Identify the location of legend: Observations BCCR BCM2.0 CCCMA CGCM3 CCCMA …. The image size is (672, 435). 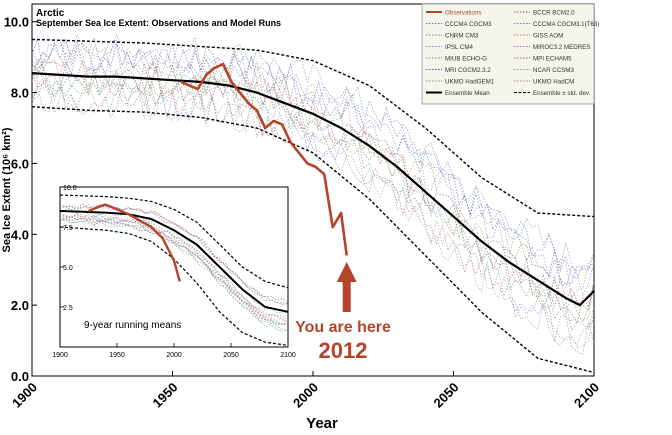
(512, 53).